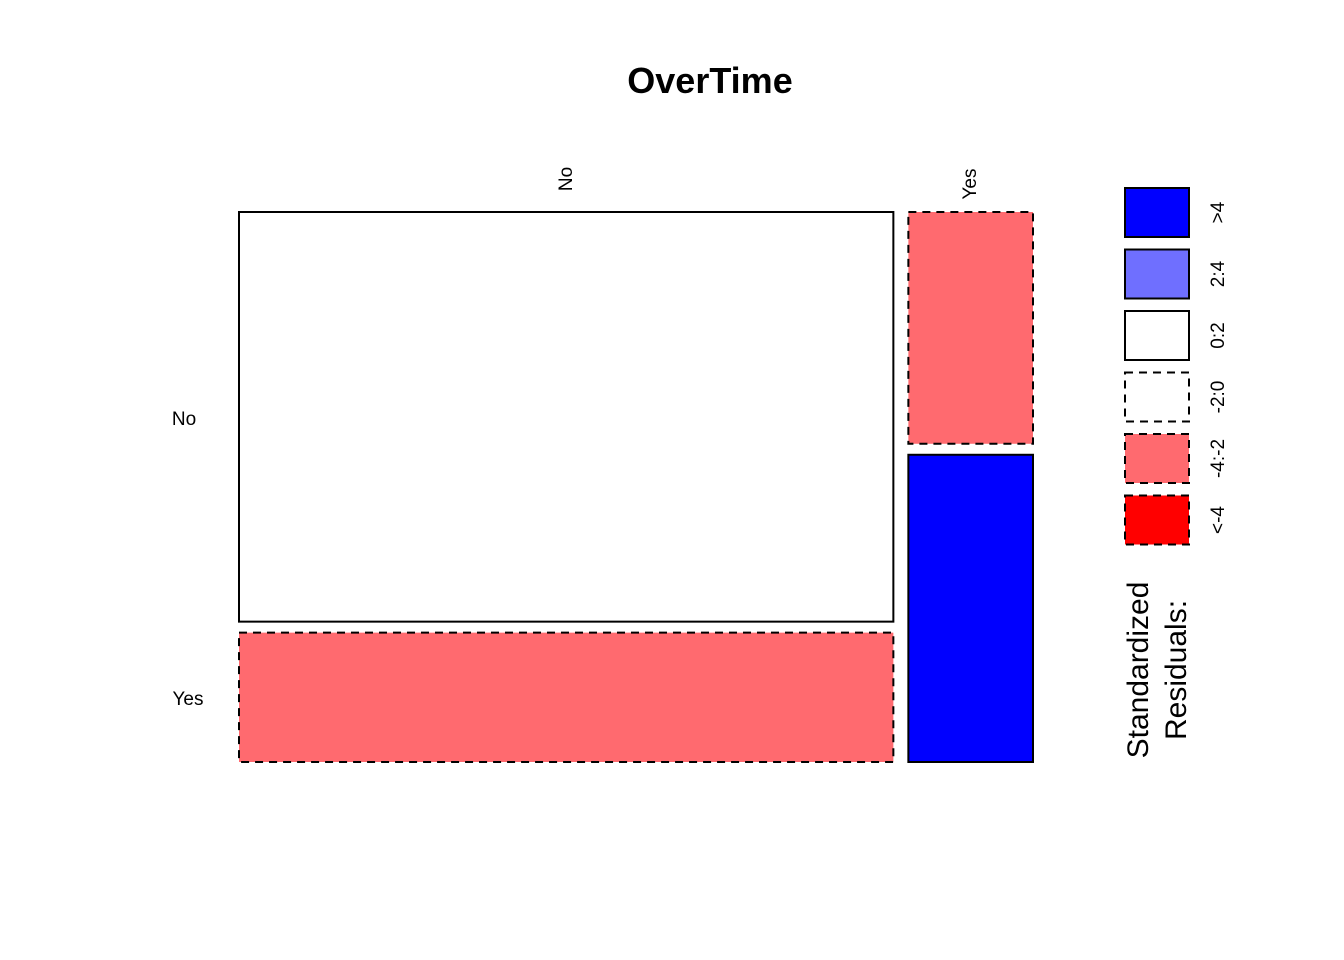  I want to click on legend-label-4: -4:-2, so click(1218, 458).